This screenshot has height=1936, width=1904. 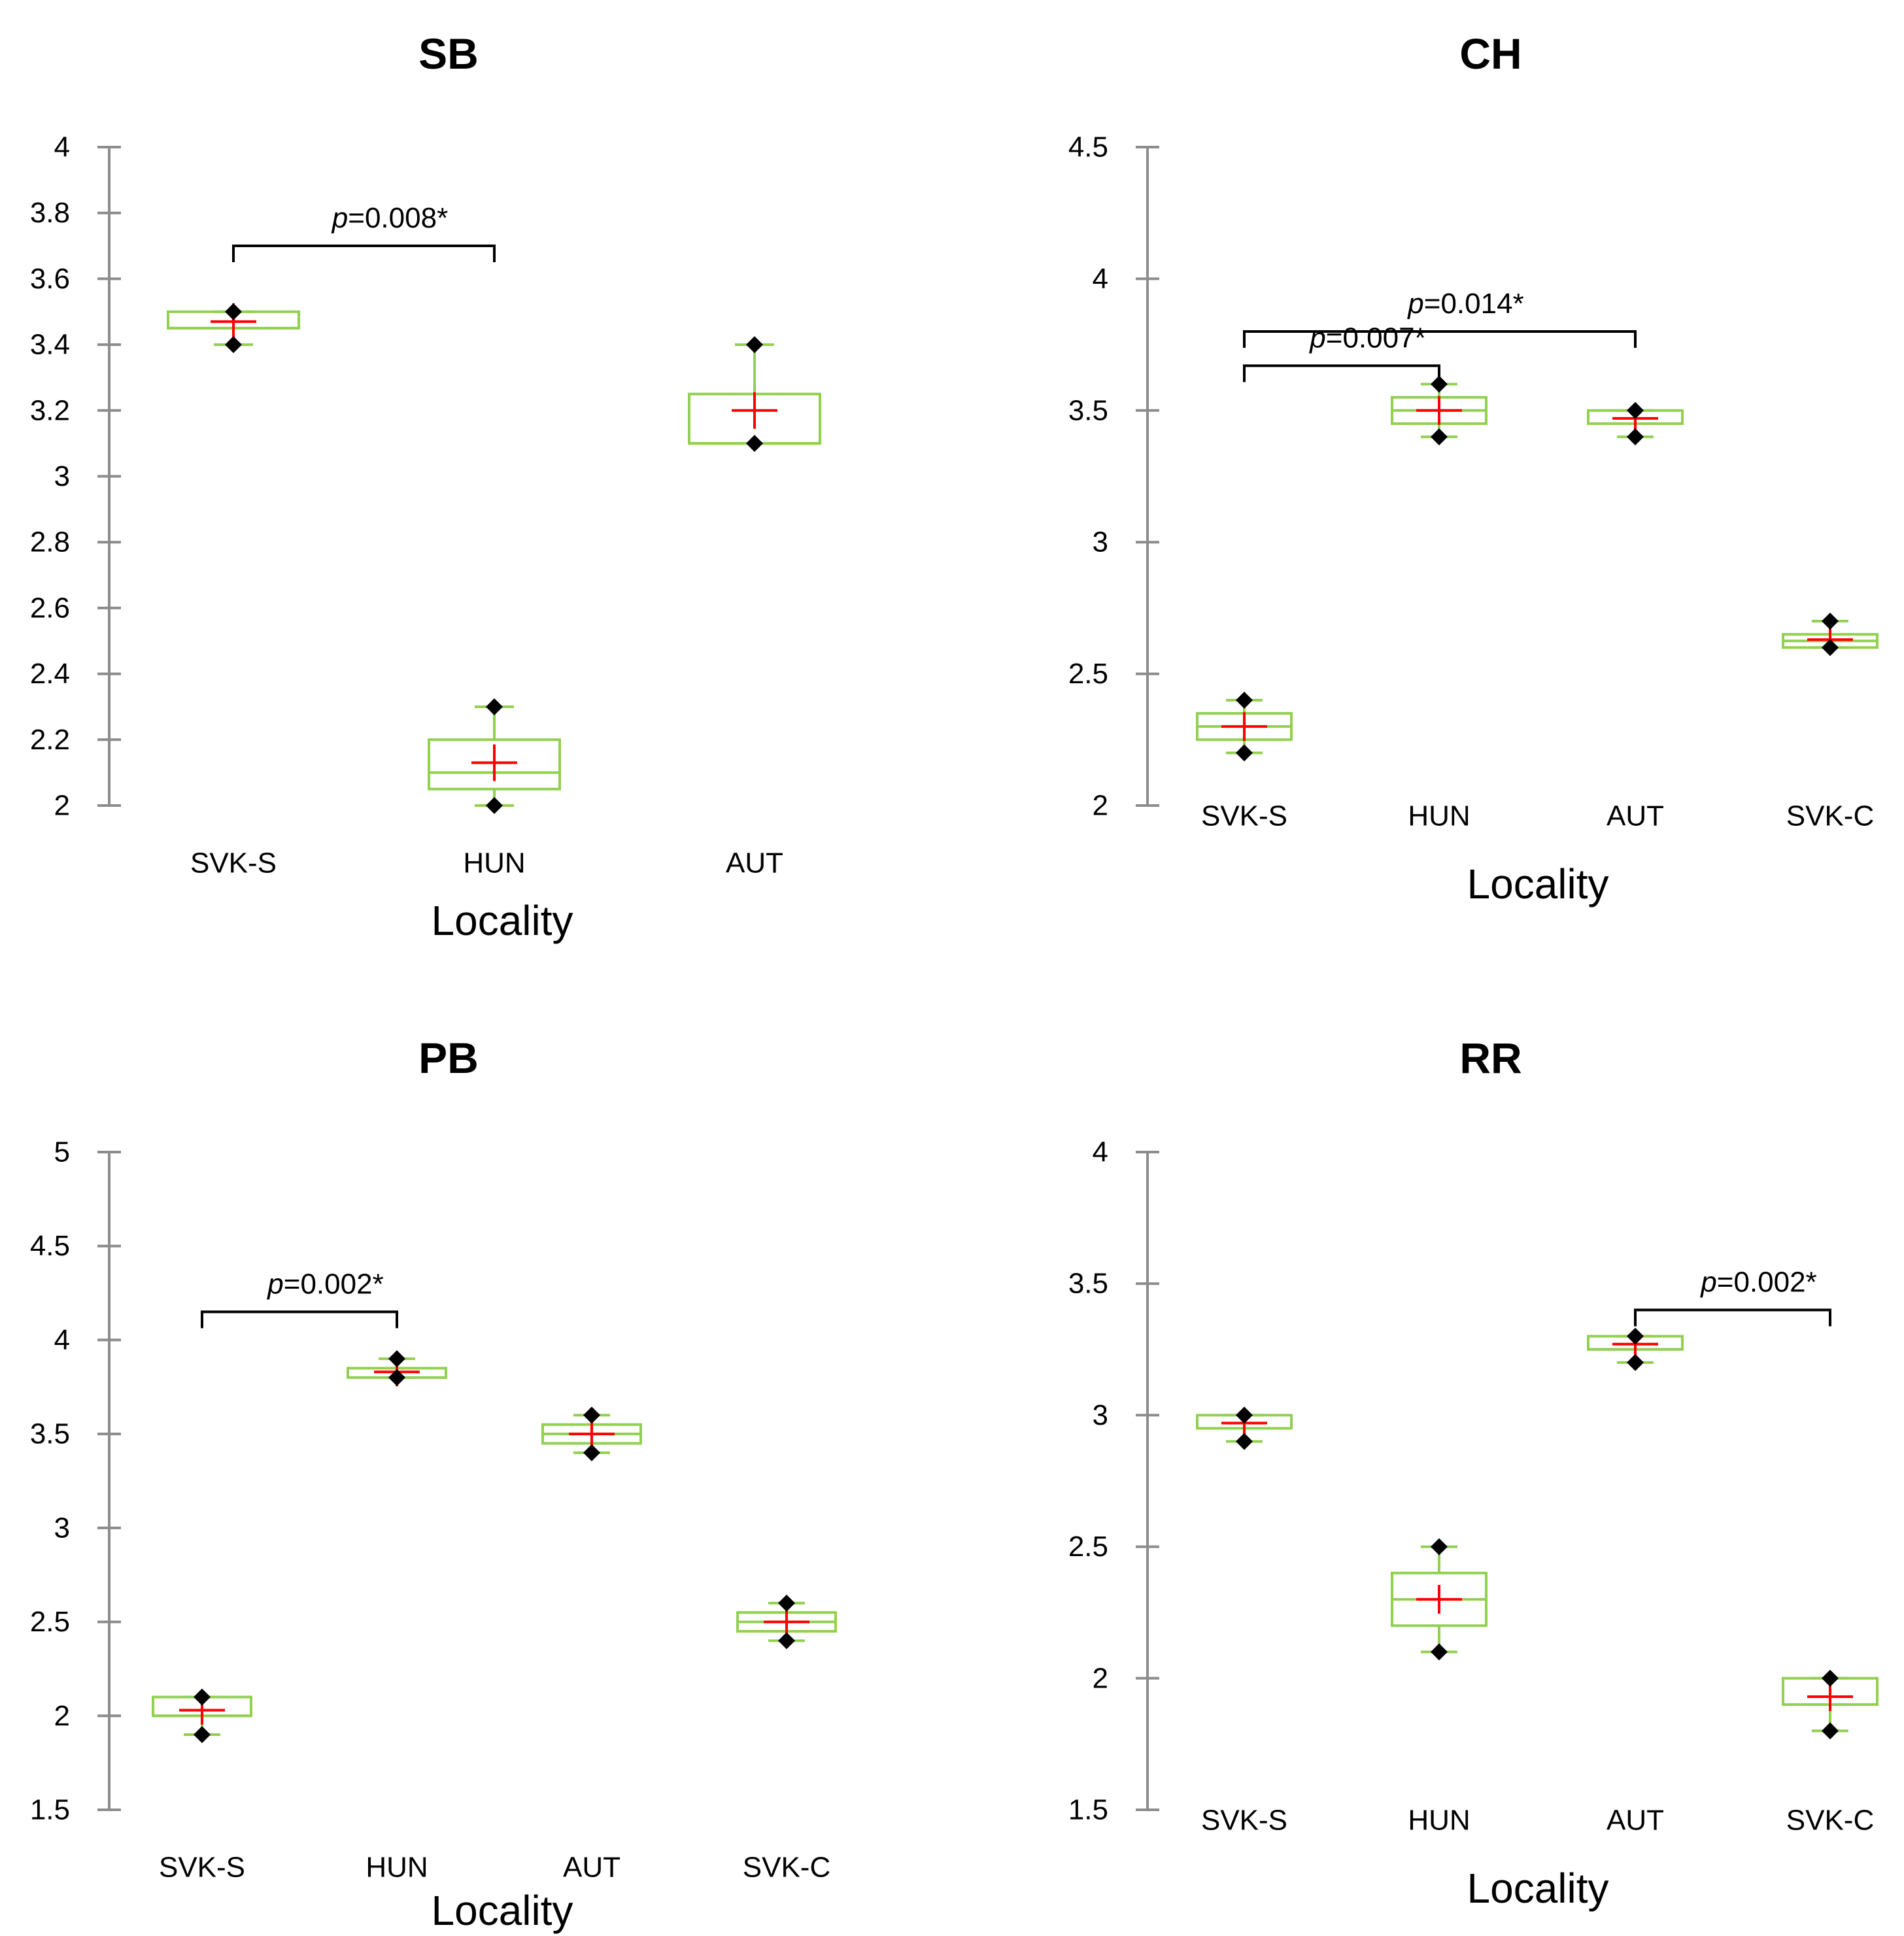 I want to click on y-tick-label: 3.4, so click(x=50, y=345).